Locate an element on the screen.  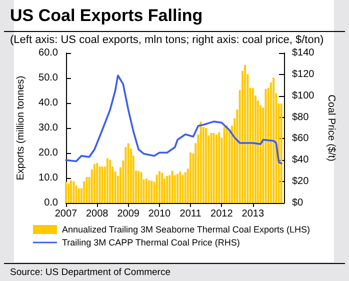
legend-label: Trailing 3M CAPP Thermal Coal Price (RHS) is located at coordinates (151, 243).